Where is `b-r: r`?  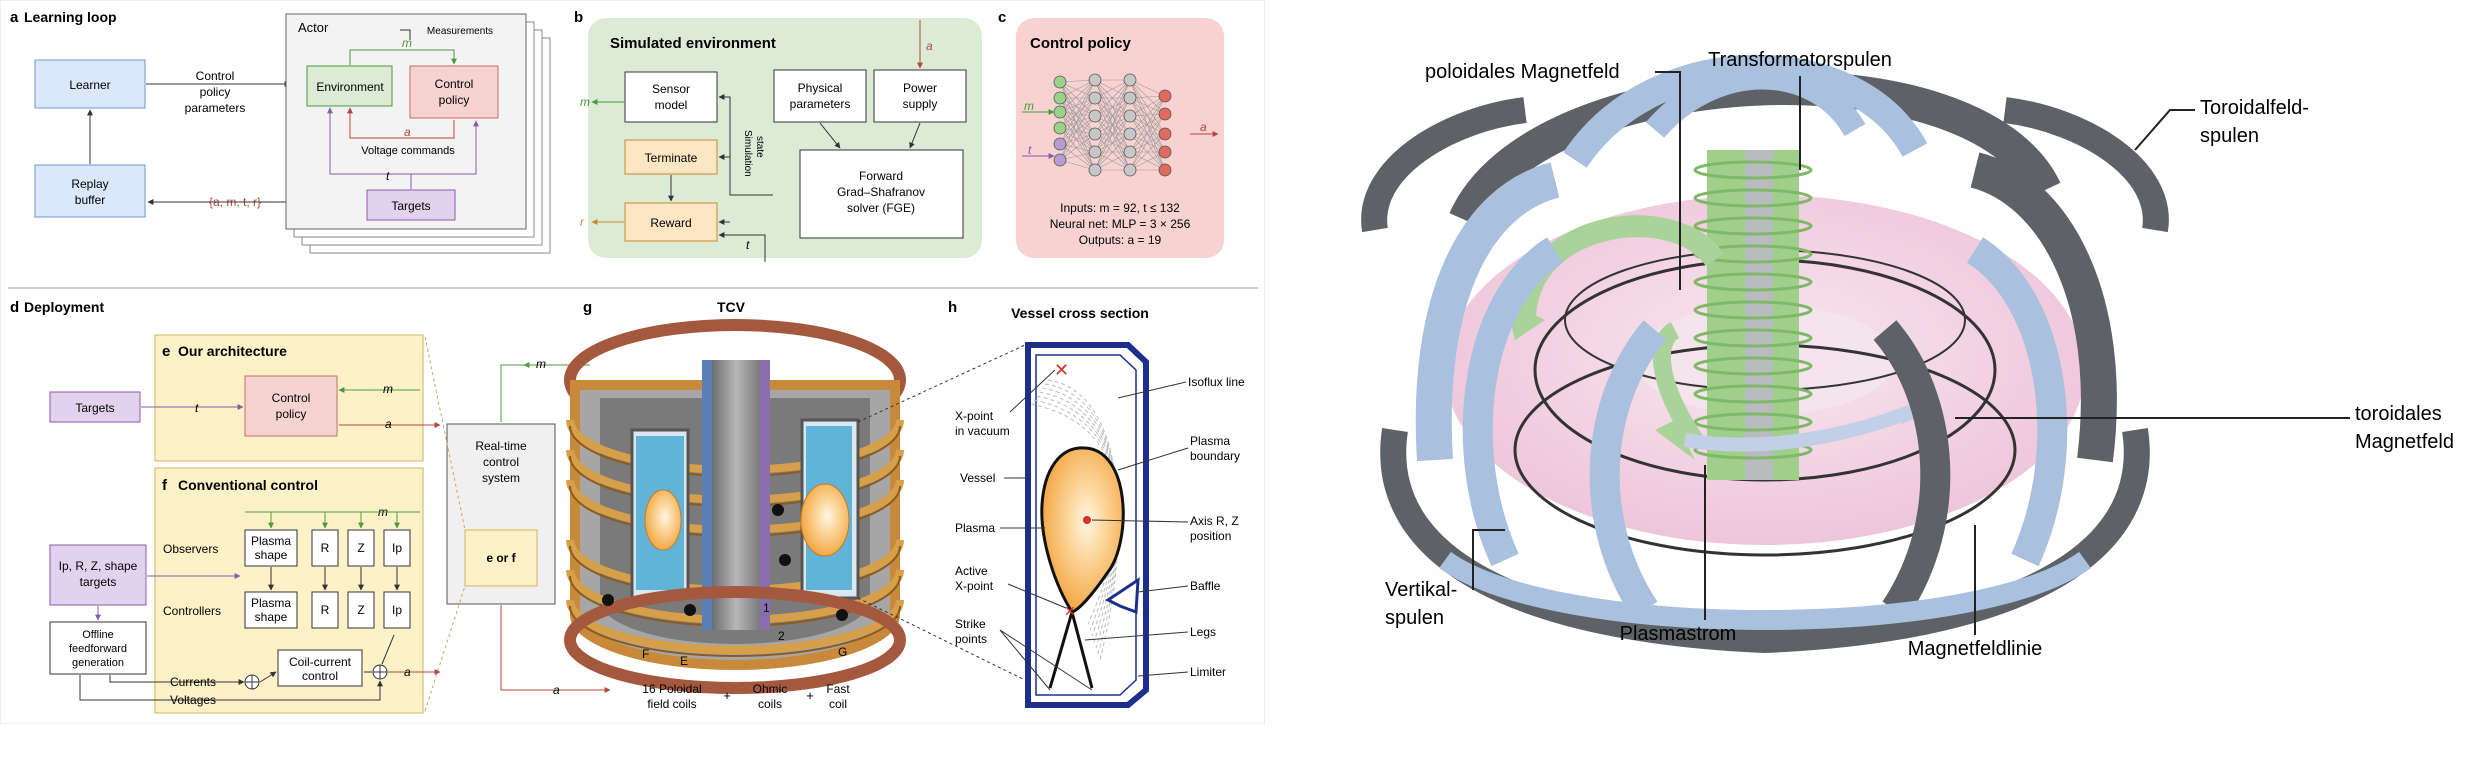 b-r: r is located at coordinates (582, 222).